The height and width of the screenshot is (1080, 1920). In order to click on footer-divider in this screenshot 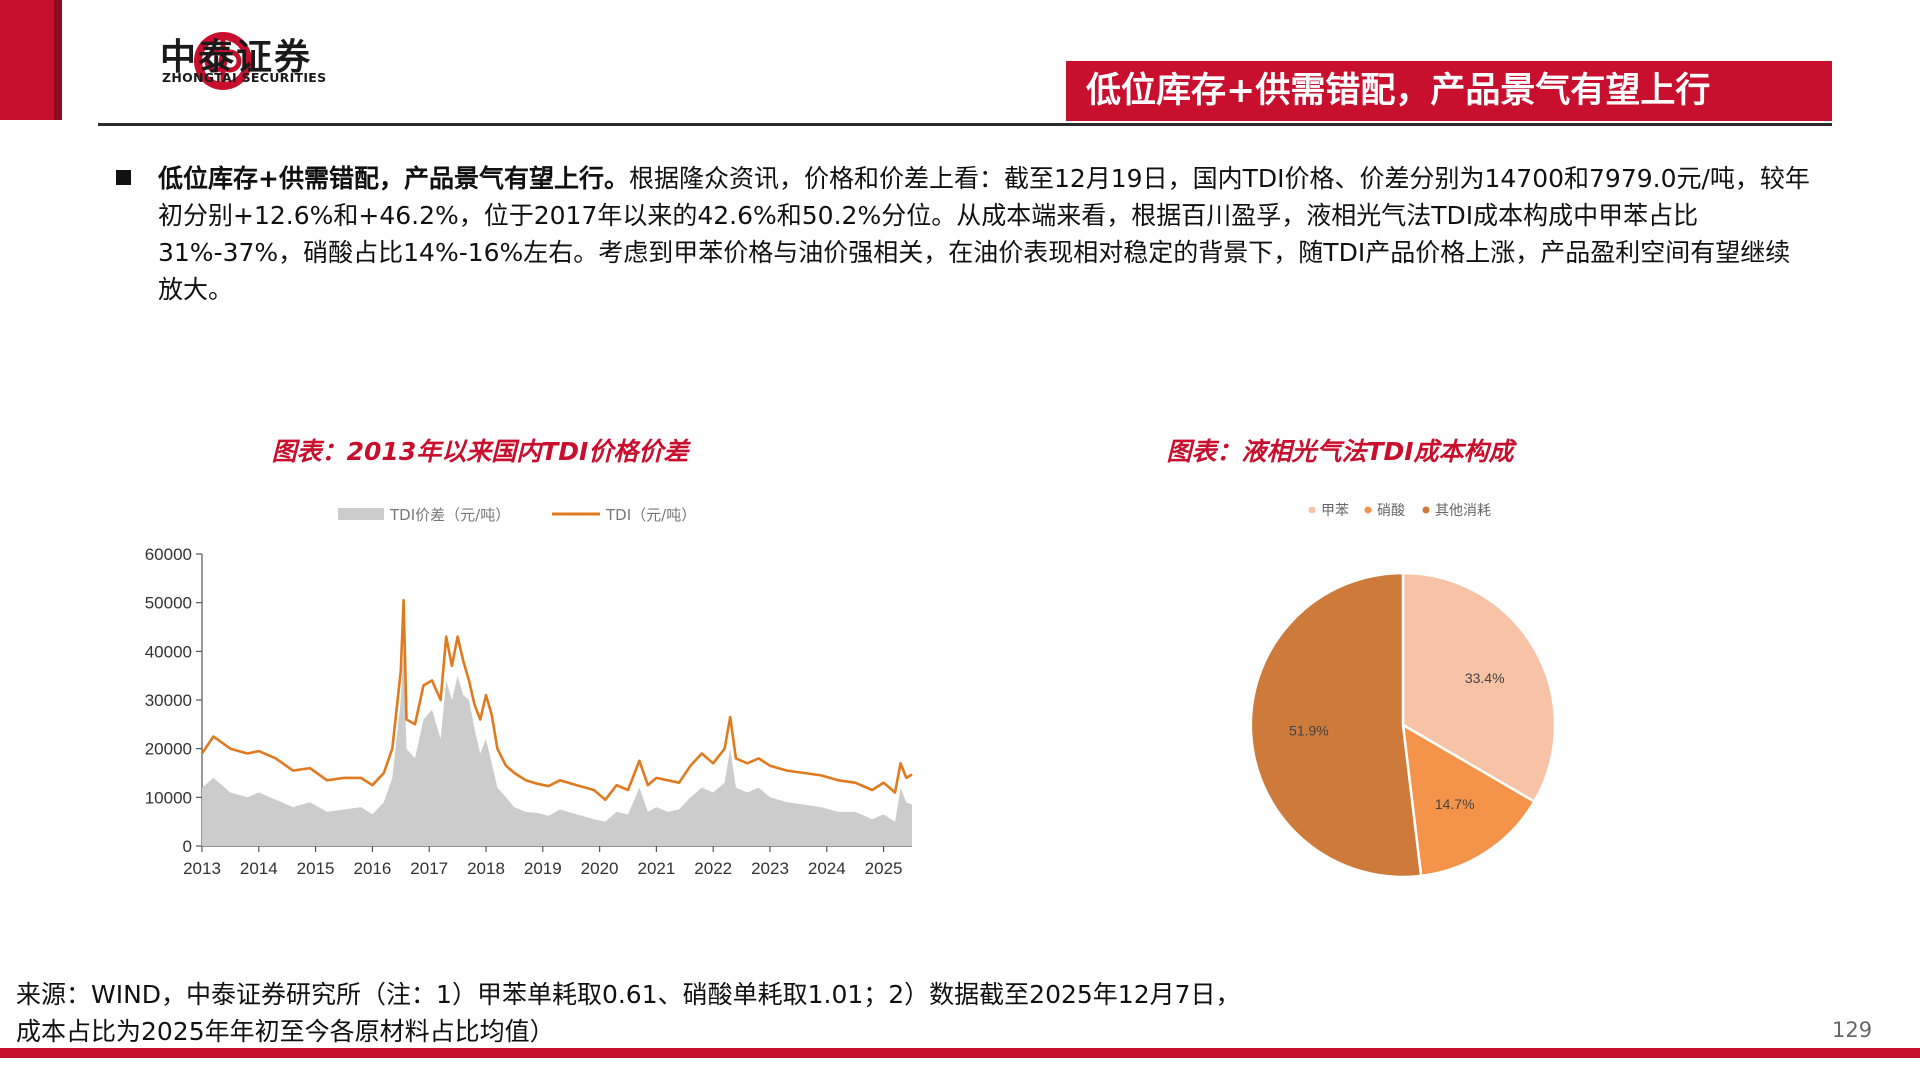, I will do `click(960, 1053)`.